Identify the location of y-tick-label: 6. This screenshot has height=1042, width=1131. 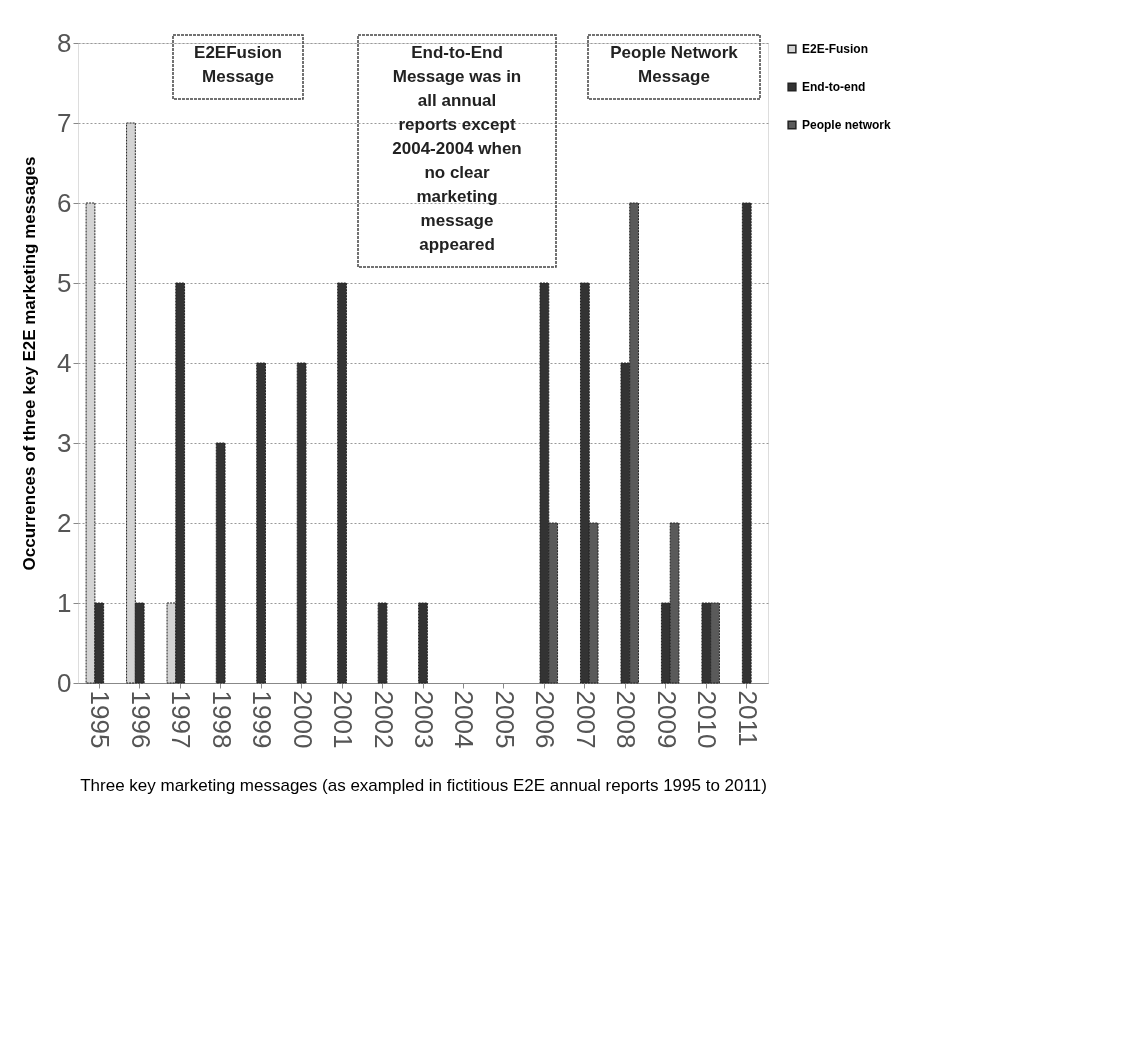
(64, 202).